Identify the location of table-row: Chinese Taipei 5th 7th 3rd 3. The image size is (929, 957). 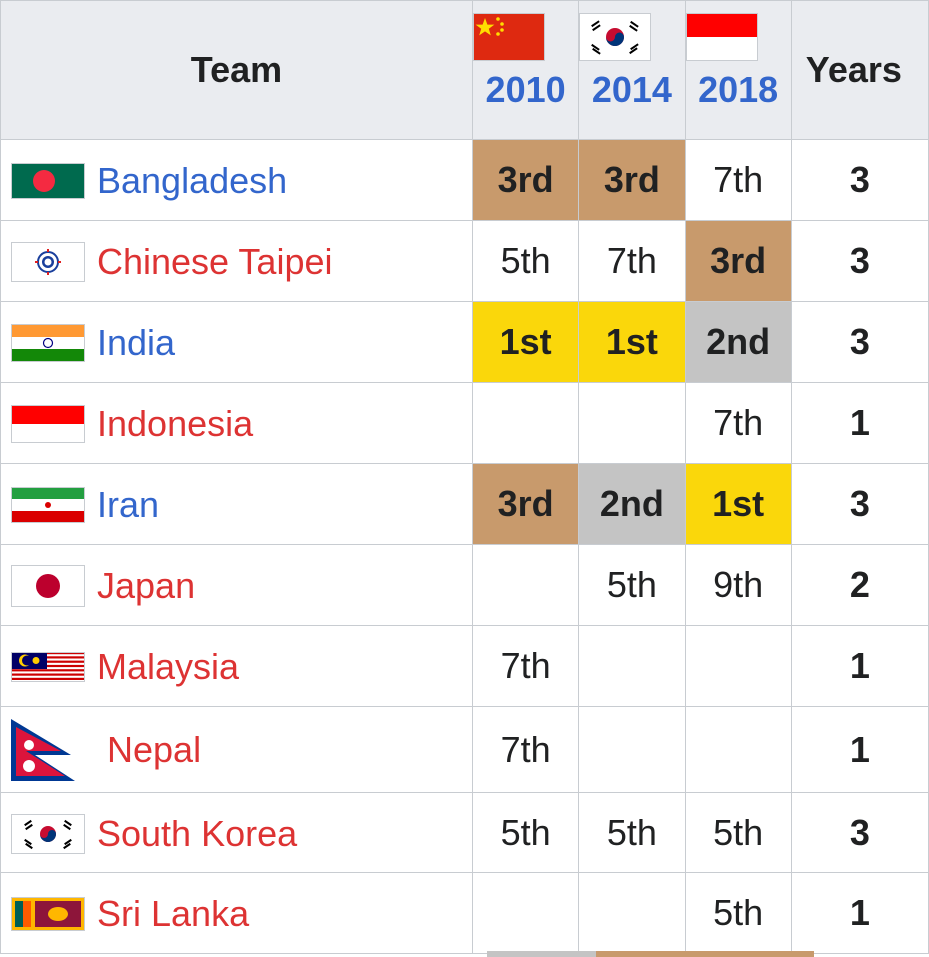
(464, 261).